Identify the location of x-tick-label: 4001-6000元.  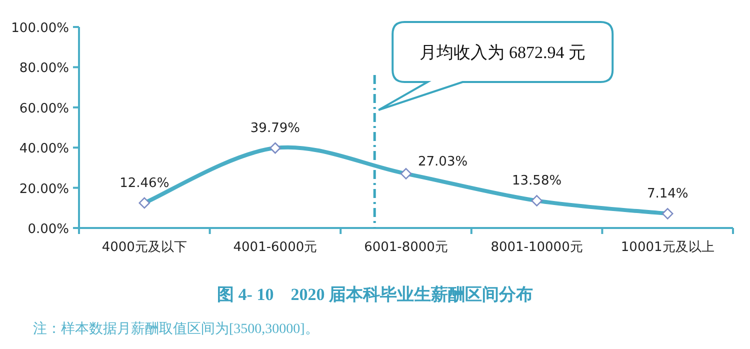
(275, 247).